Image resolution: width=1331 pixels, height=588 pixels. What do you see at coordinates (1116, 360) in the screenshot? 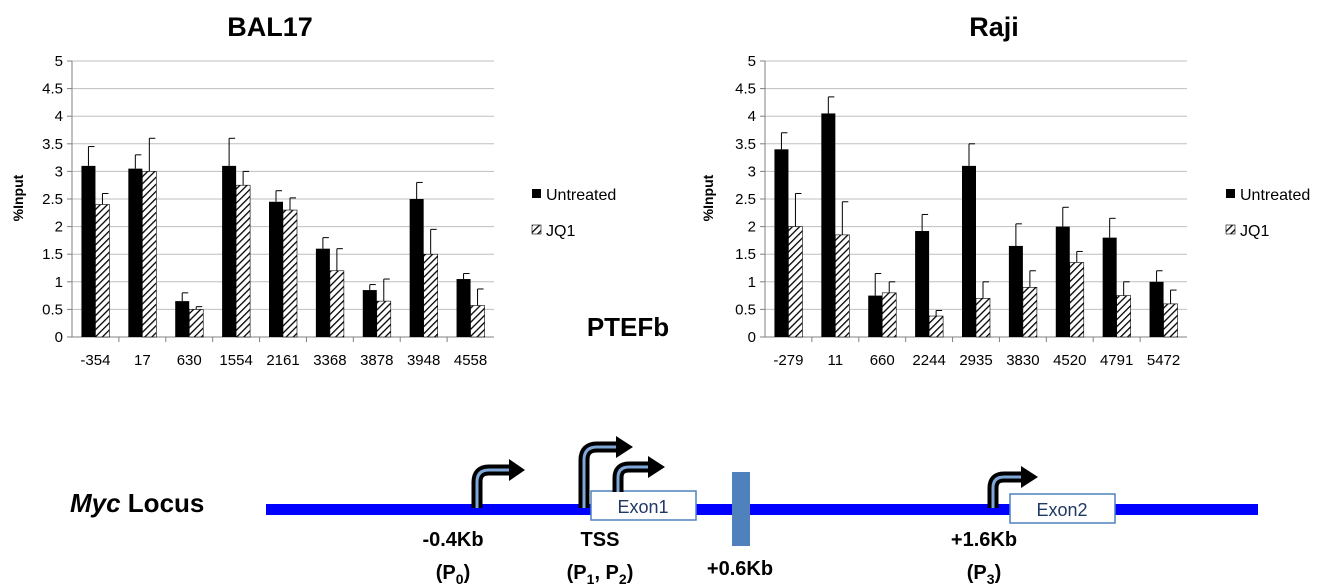
I see `x-tick-label: 4791` at bounding box center [1116, 360].